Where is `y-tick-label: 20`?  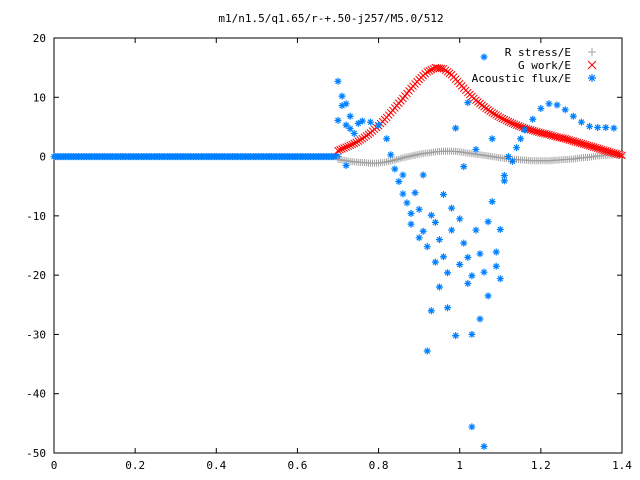 y-tick-label: 20 is located at coordinates (39, 38).